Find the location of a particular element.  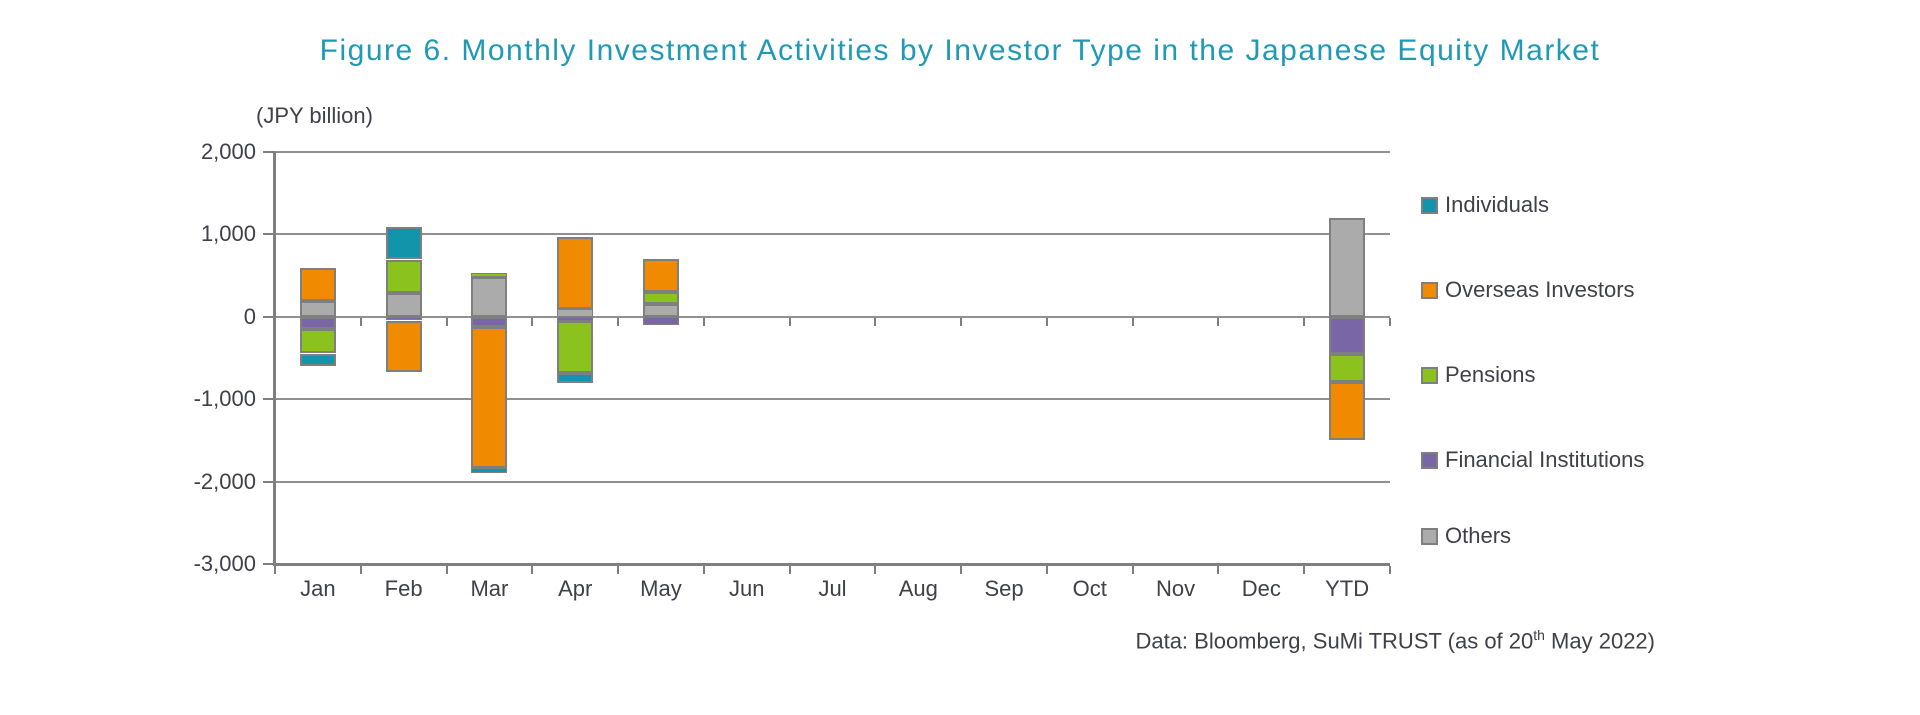

bar-mar-others is located at coordinates (489, 296).